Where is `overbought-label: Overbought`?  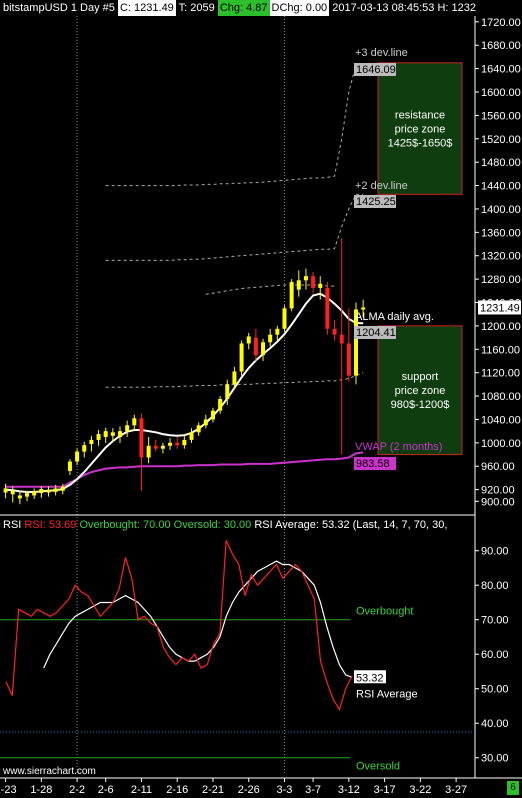
overbought-label: Overbought is located at coordinates (384, 612).